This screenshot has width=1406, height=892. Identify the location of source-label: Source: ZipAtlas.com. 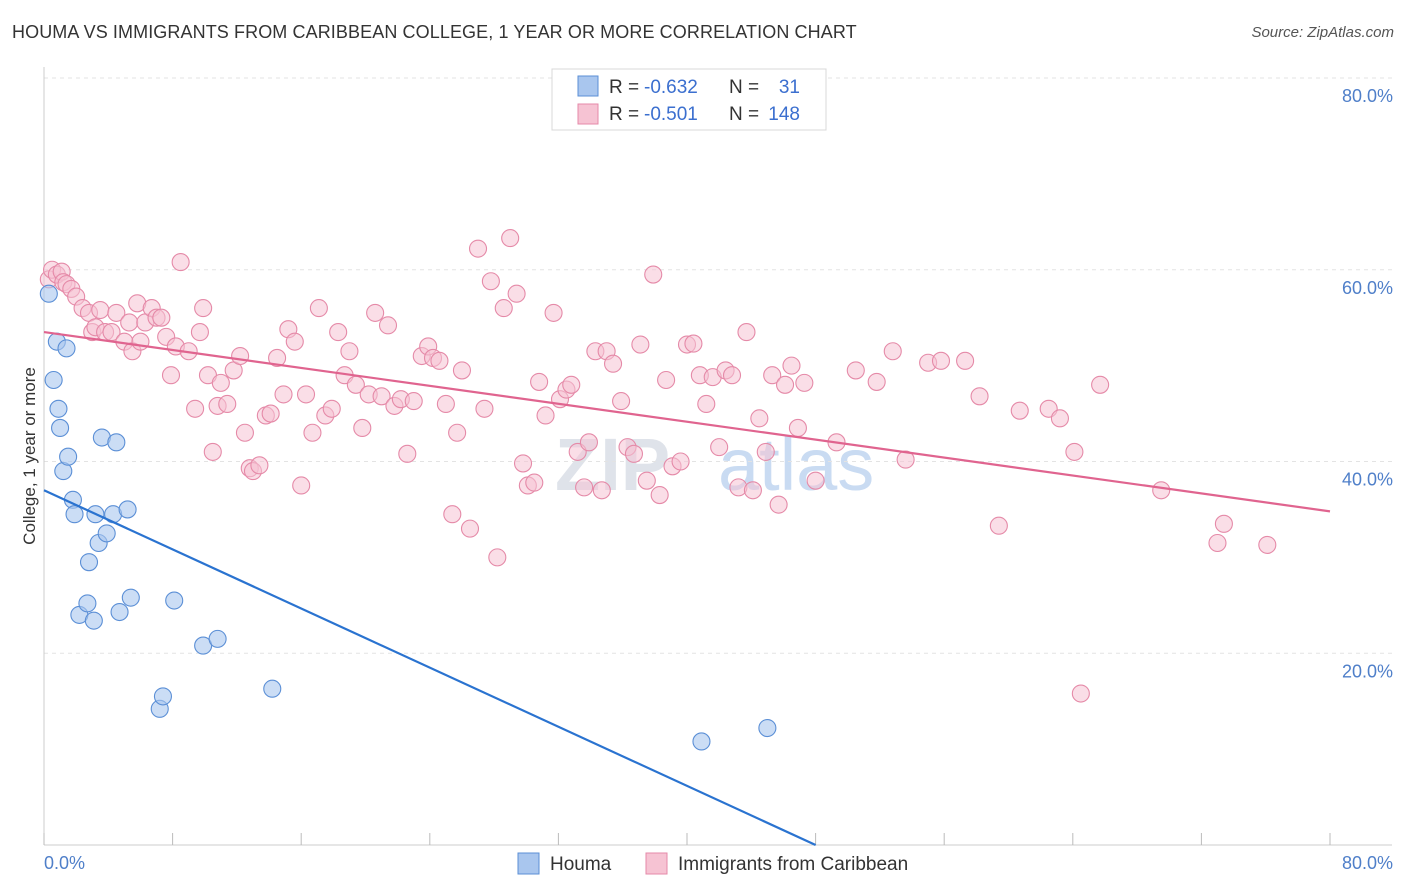
(1322, 32).